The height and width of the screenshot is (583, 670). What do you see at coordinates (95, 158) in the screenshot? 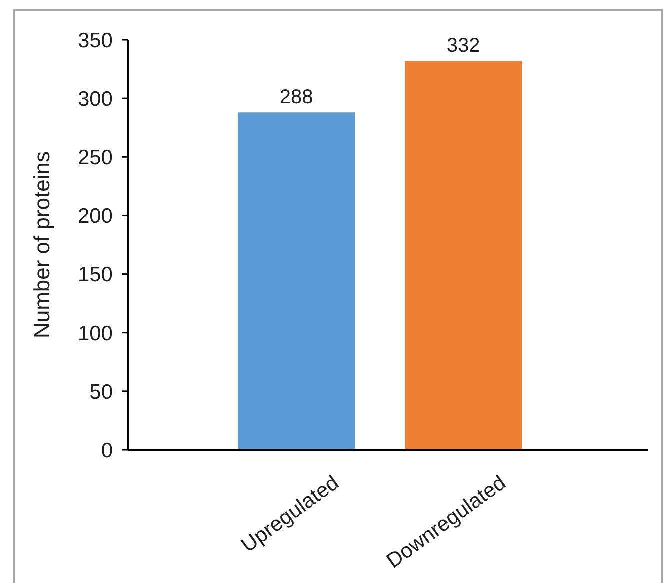
I see `y-tick-label: 250` at bounding box center [95, 158].